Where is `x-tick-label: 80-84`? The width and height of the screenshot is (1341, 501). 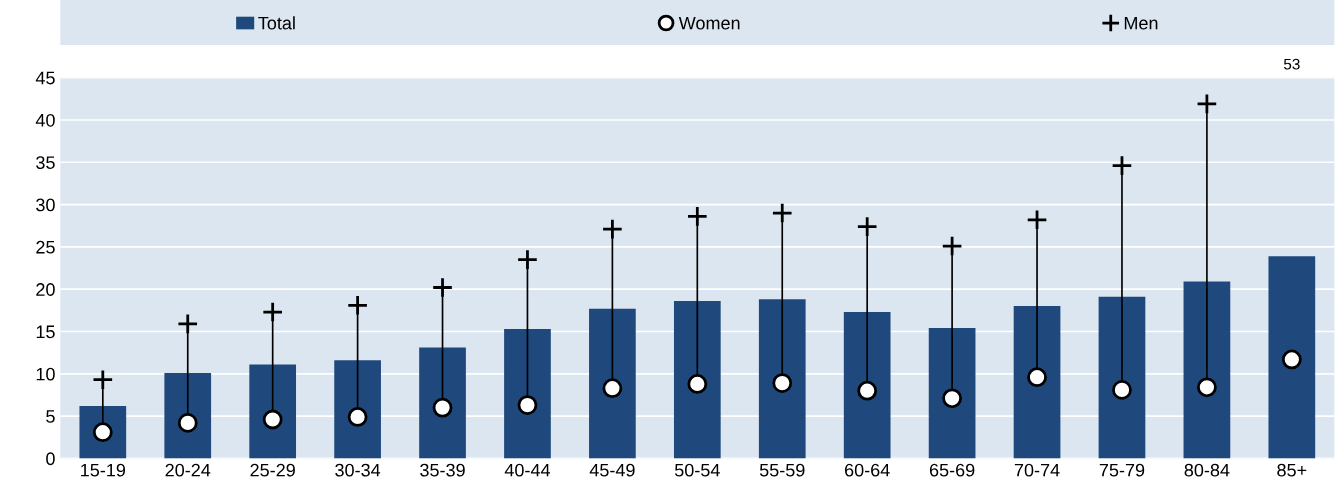 x-tick-label: 80-84 is located at coordinates (1207, 470).